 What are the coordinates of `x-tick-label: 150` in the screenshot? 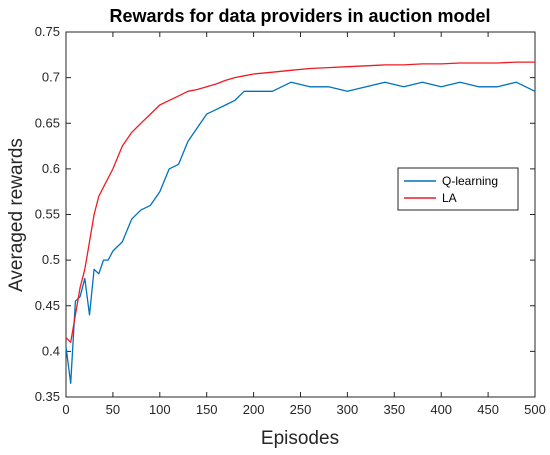 It's located at (207, 409).